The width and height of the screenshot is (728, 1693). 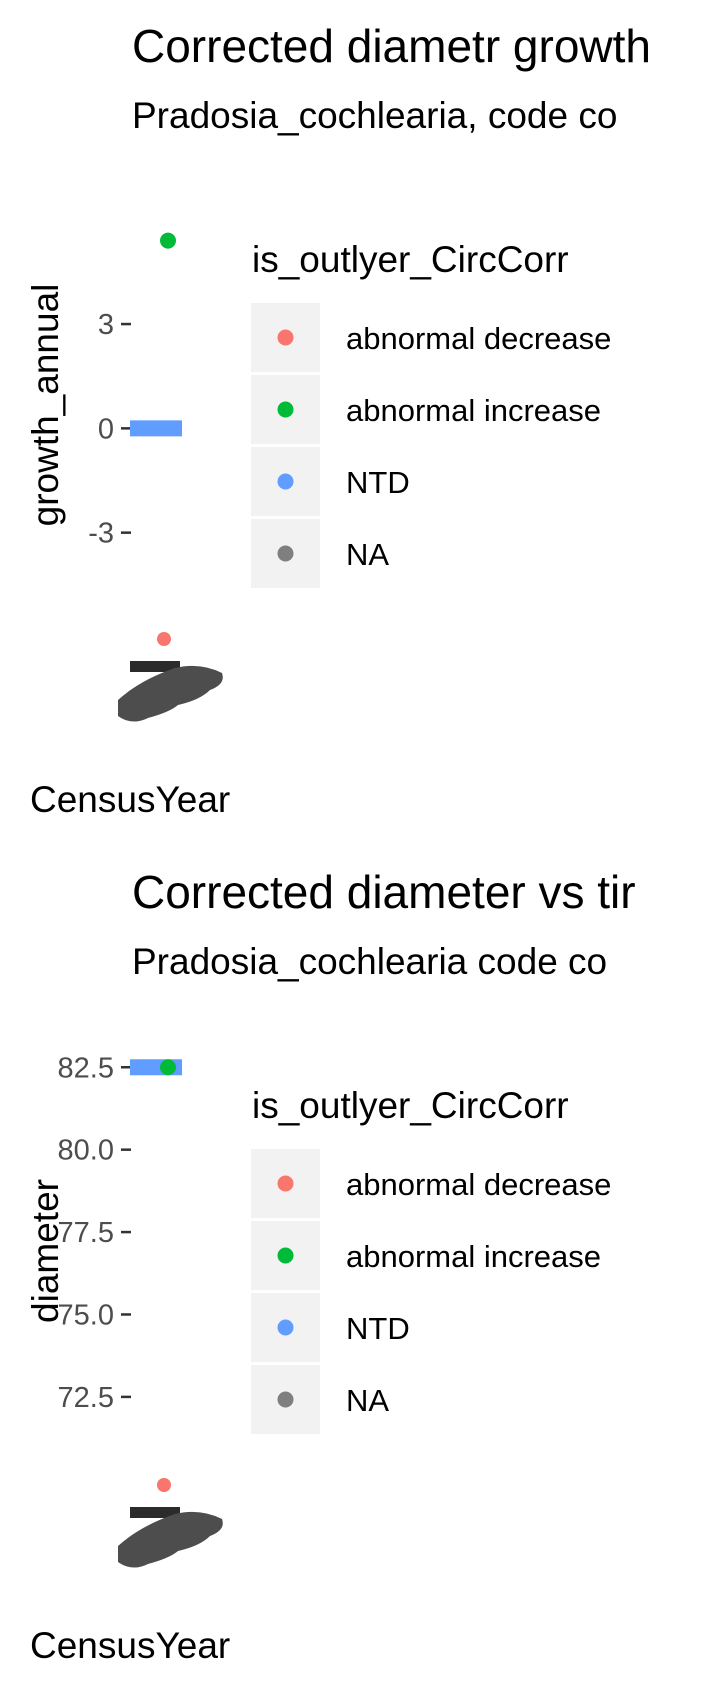 I want to click on y-axis: 3 0 -3, so click(x=109, y=429).